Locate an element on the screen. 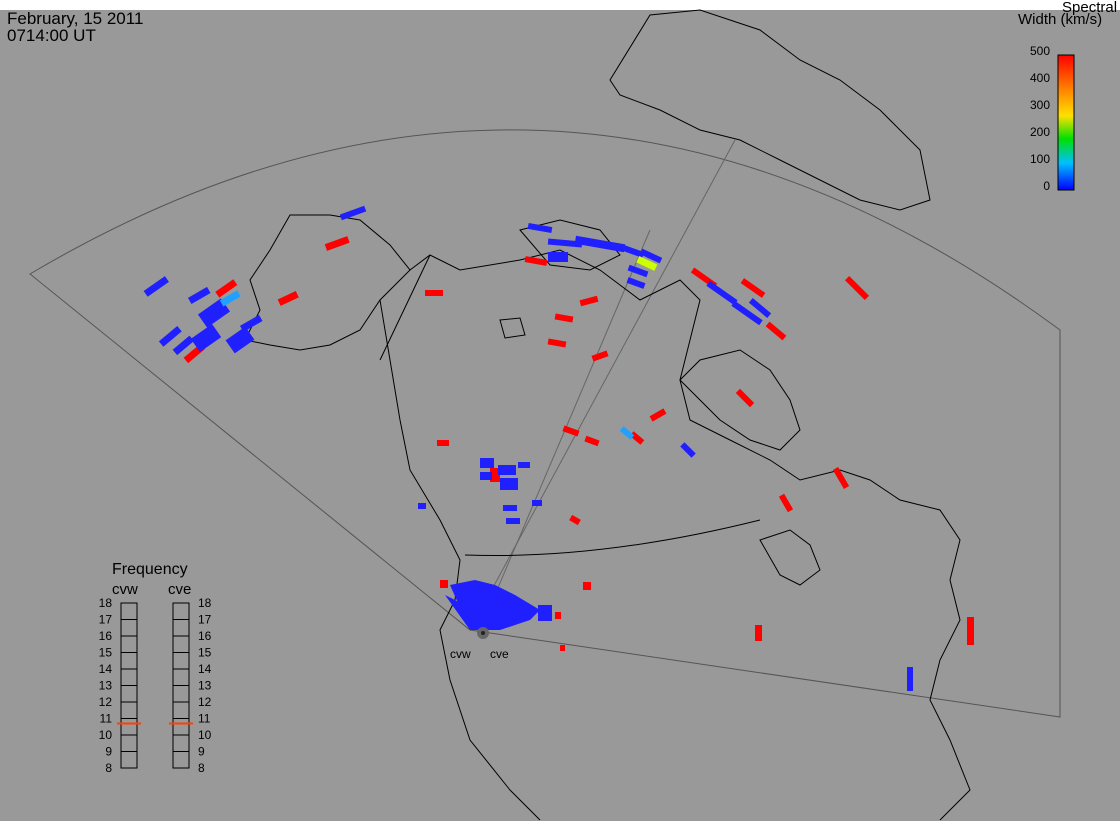  cve-frequency-tick: 10 is located at coordinates (205, 735).